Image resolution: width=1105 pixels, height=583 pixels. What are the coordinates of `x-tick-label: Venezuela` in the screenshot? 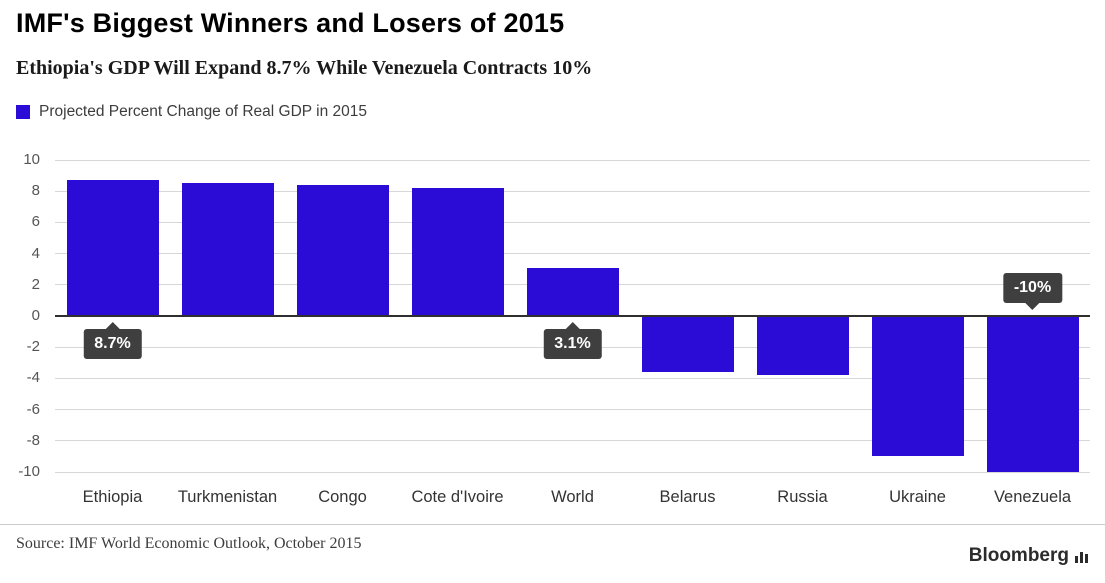 It's located at (1032, 497).